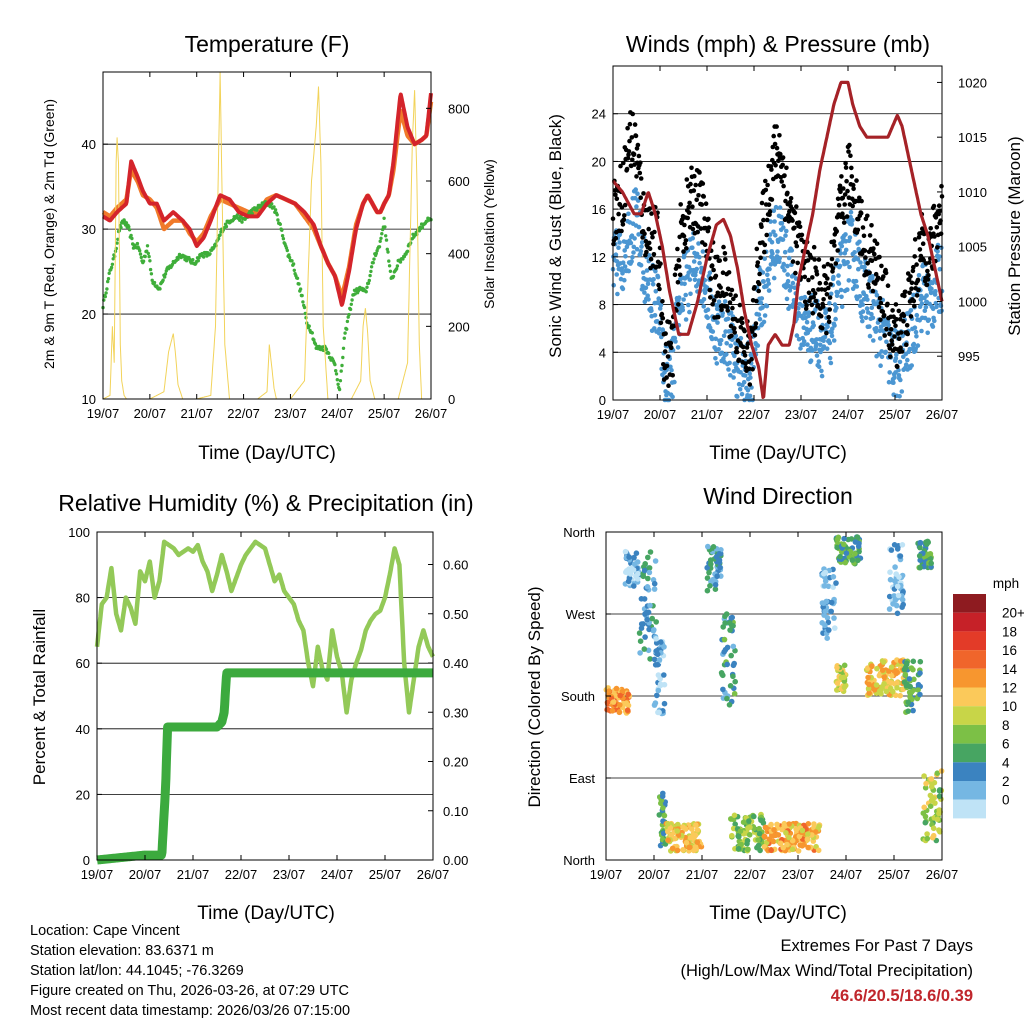 This screenshot has height=1024, width=1024. Describe the element at coordinates (459, 254) in the screenshot. I see `y2-tick-label: 400` at that location.